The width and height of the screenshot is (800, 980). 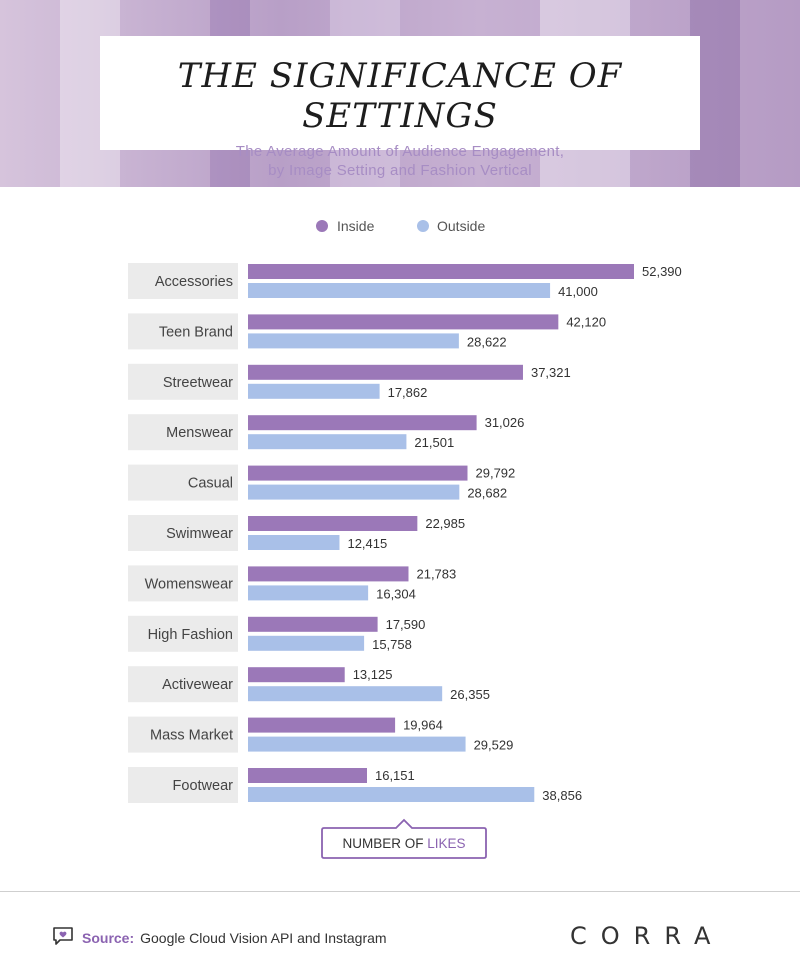 What do you see at coordinates (210, 484) in the screenshot?
I see `category-label: Casual` at bounding box center [210, 484].